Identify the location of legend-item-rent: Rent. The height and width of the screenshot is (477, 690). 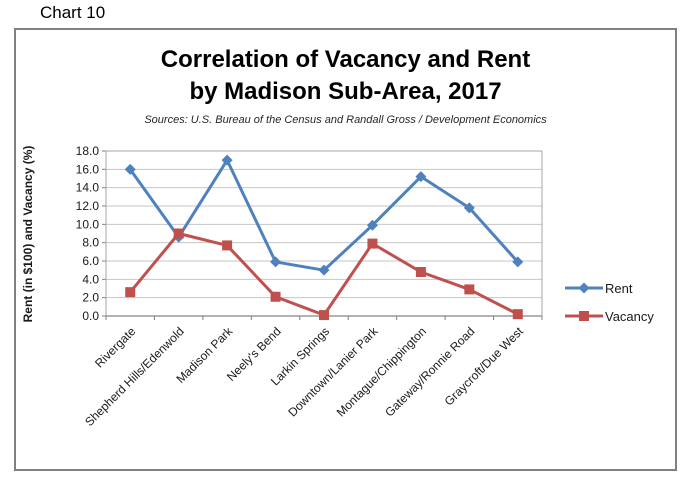
(609, 288).